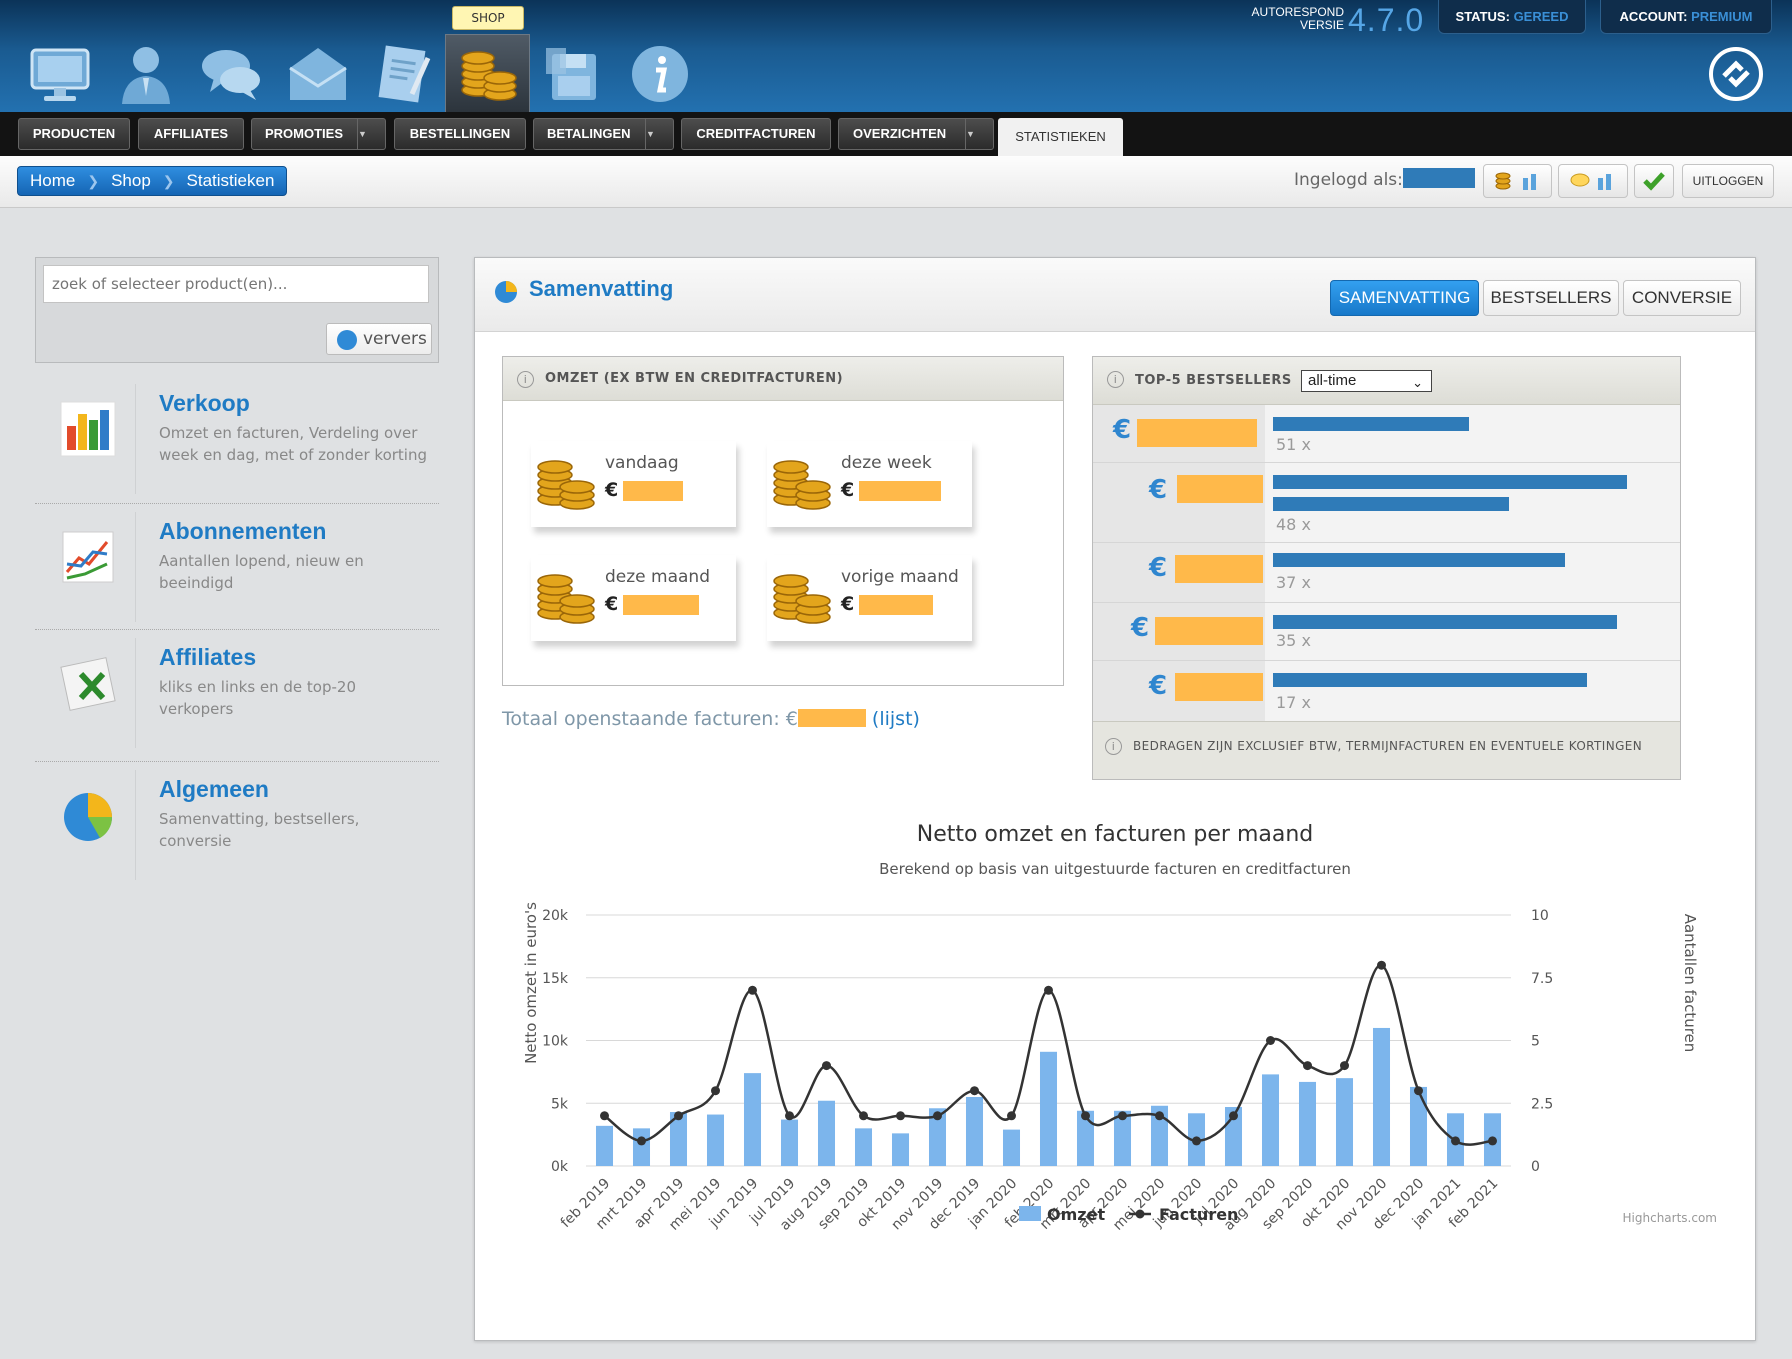 The width and height of the screenshot is (1792, 1359). Describe the element at coordinates (53, 180) in the screenshot. I see `breadcrumb-home: Home` at that location.